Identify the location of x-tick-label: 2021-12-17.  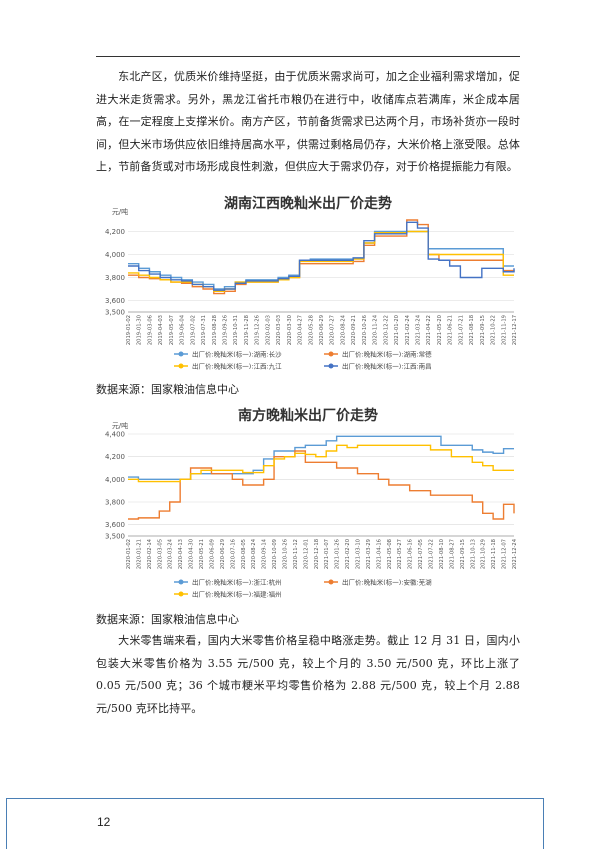
(515, 330).